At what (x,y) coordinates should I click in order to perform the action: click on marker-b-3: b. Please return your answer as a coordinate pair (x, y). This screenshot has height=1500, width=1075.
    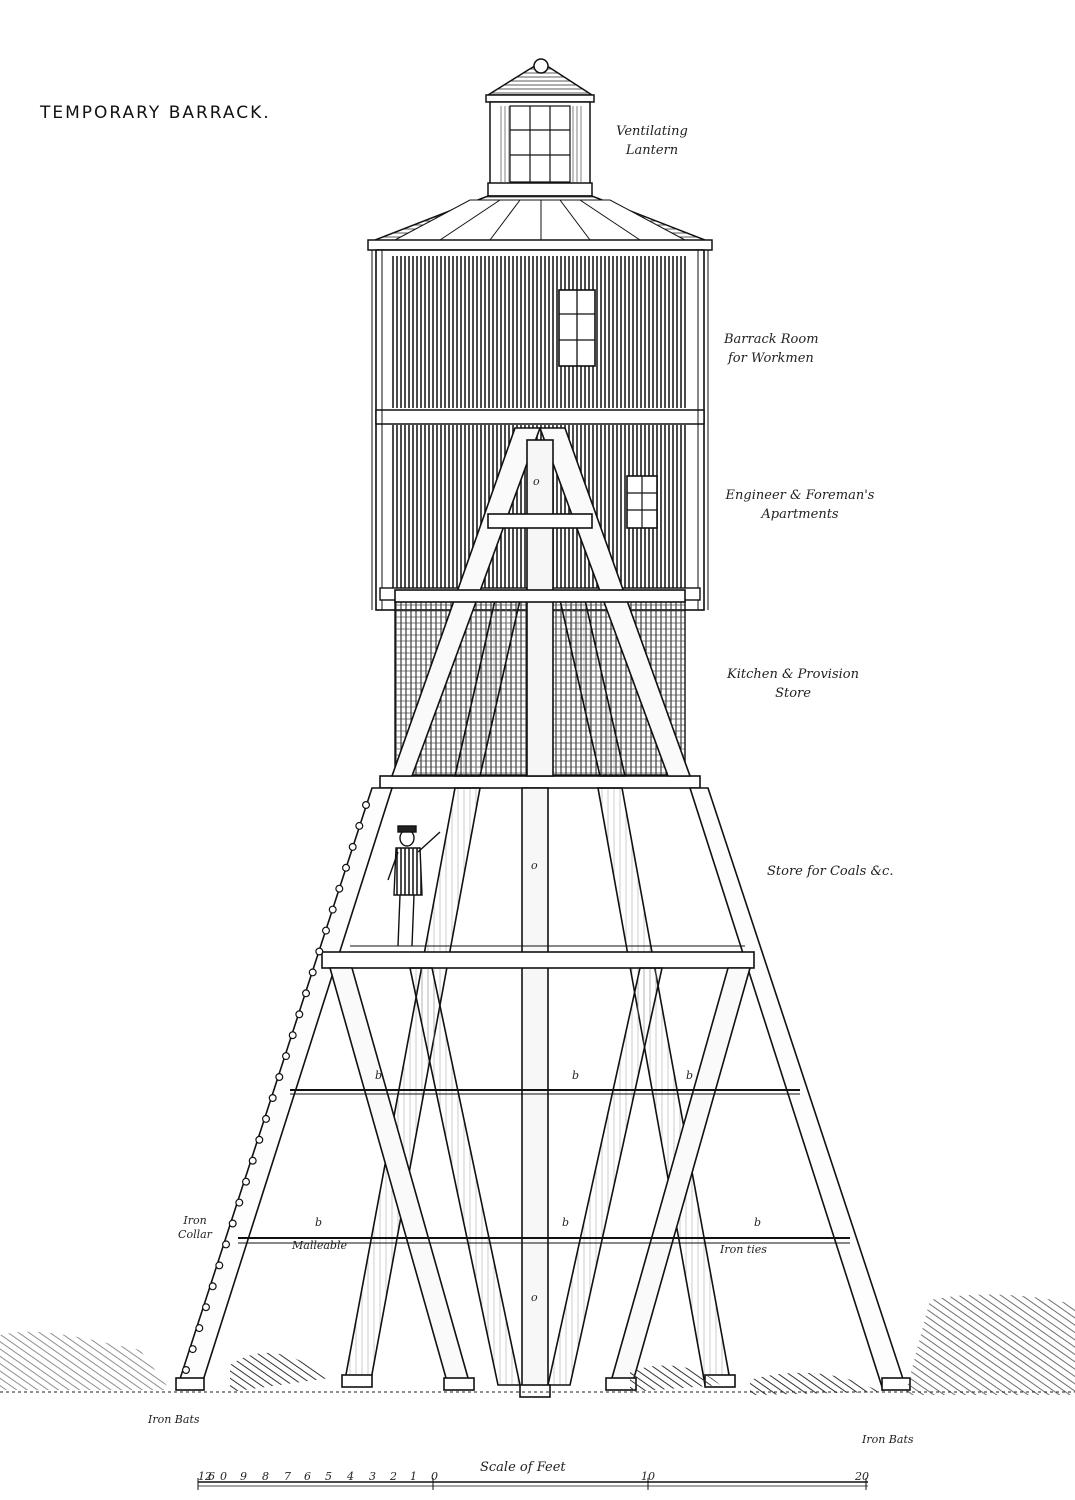
    Looking at the image, I should click on (690, 1075).